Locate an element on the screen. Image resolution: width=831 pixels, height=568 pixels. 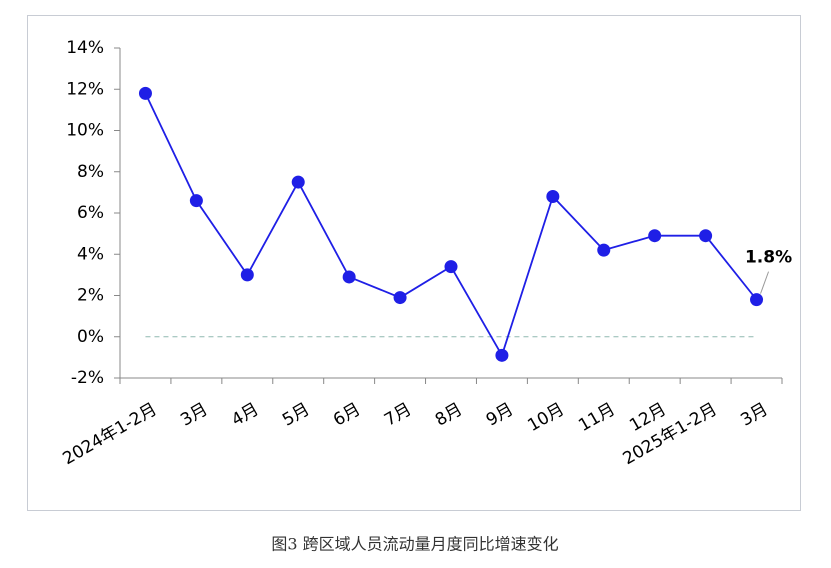
x-tick-label: 11月 is located at coordinates (596, 417).